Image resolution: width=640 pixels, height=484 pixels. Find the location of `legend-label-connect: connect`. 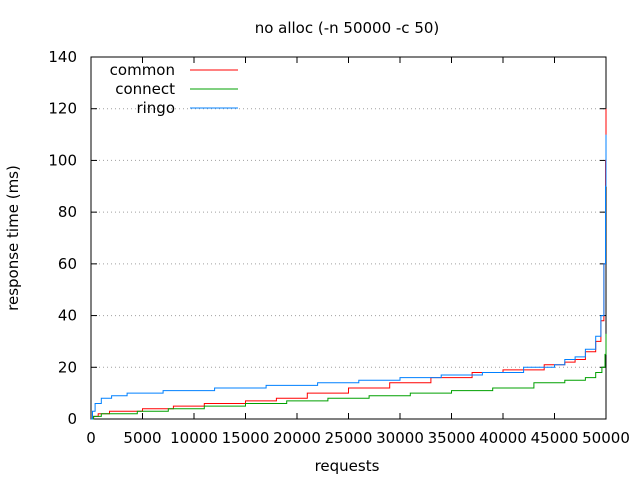

legend-label-connect: connect is located at coordinates (145, 89).